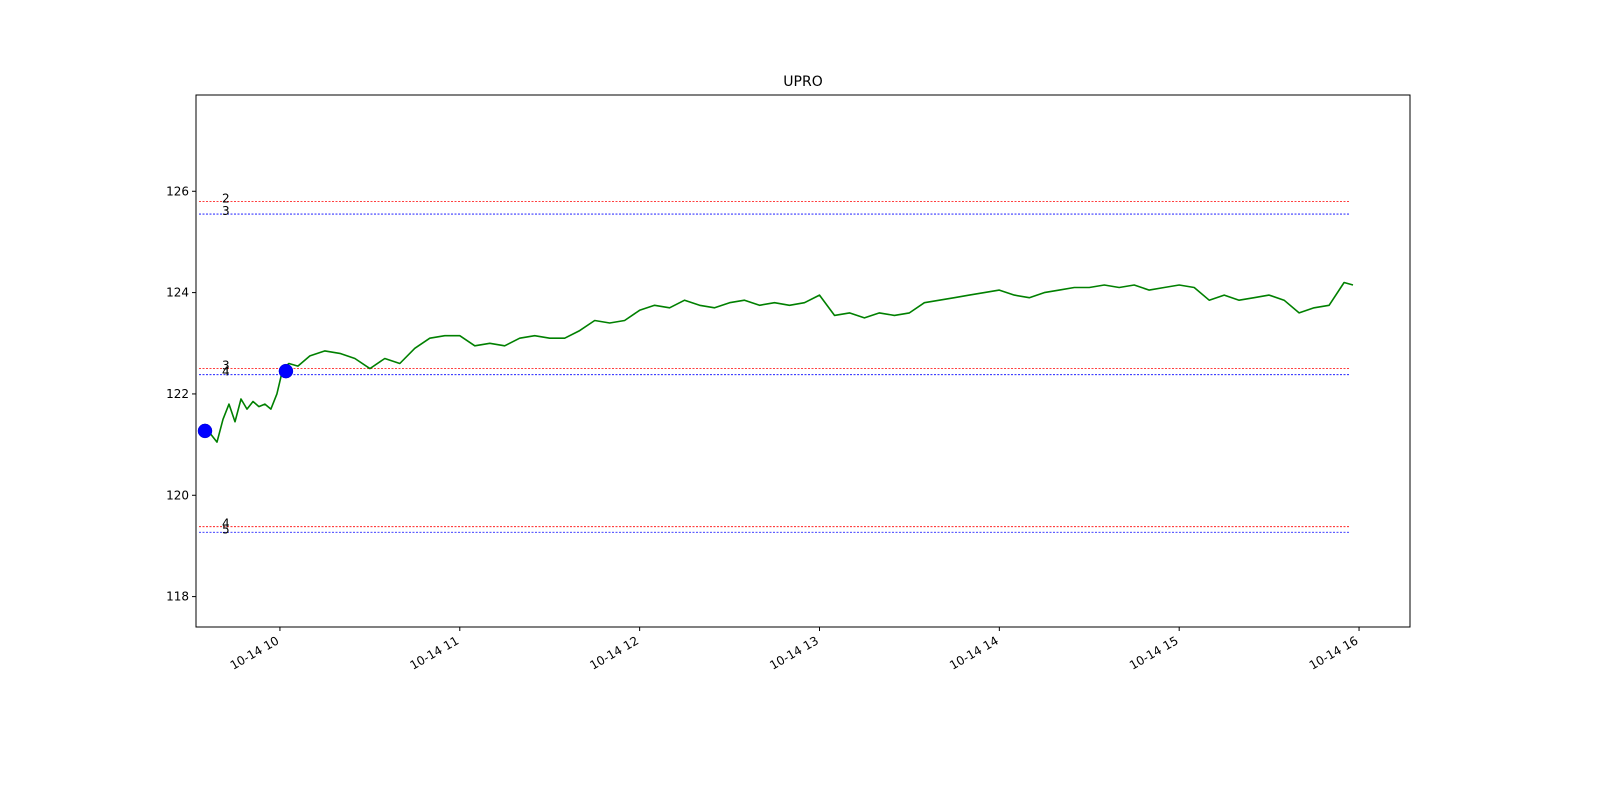 This screenshot has height=800, width=1600. Describe the element at coordinates (177, 394) in the screenshot. I see `y-tick-label-2: 122` at that location.